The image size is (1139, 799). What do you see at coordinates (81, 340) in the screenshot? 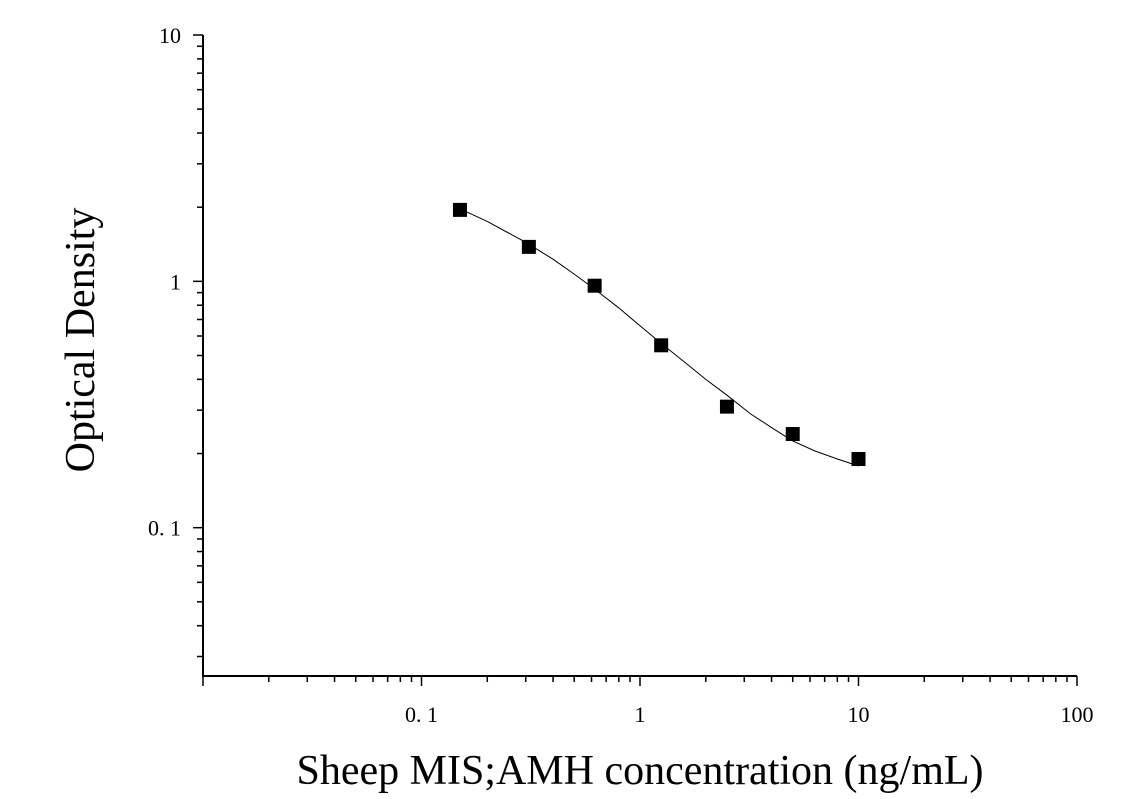
I see `y-axis-title: Optical Density` at bounding box center [81, 340].